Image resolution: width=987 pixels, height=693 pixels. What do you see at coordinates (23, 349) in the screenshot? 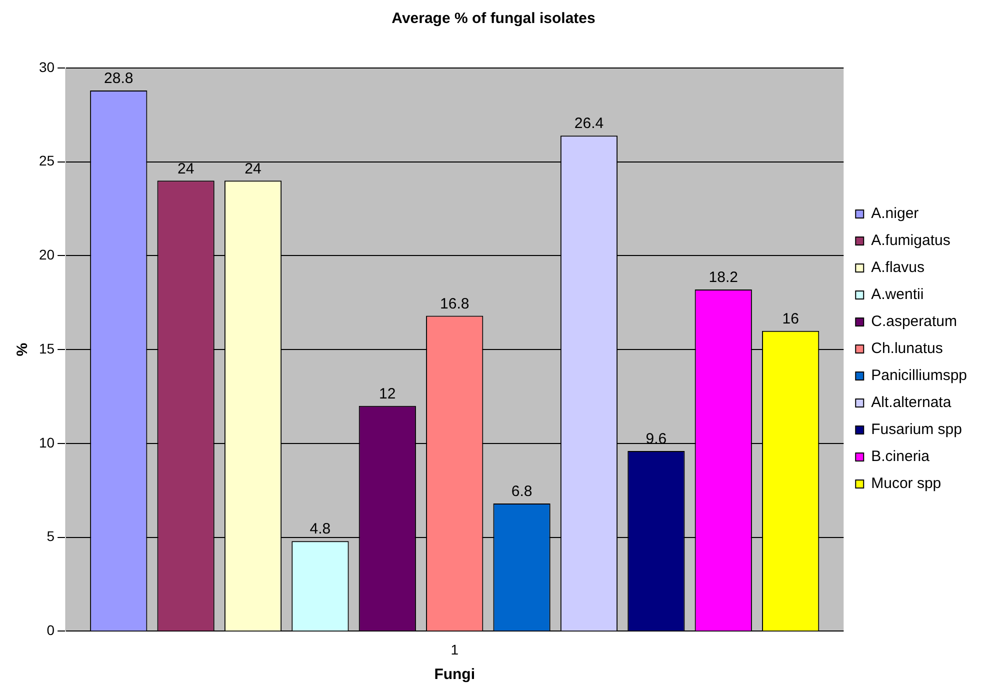
I see `y-axis-title: %` at bounding box center [23, 349].